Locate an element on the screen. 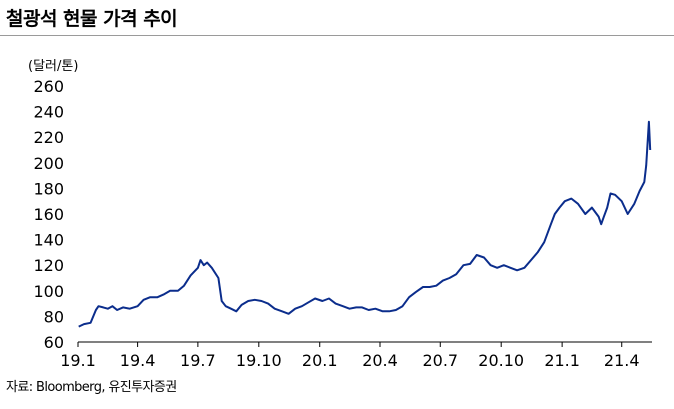  y-tick-label: 180 is located at coordinates (48, 188).